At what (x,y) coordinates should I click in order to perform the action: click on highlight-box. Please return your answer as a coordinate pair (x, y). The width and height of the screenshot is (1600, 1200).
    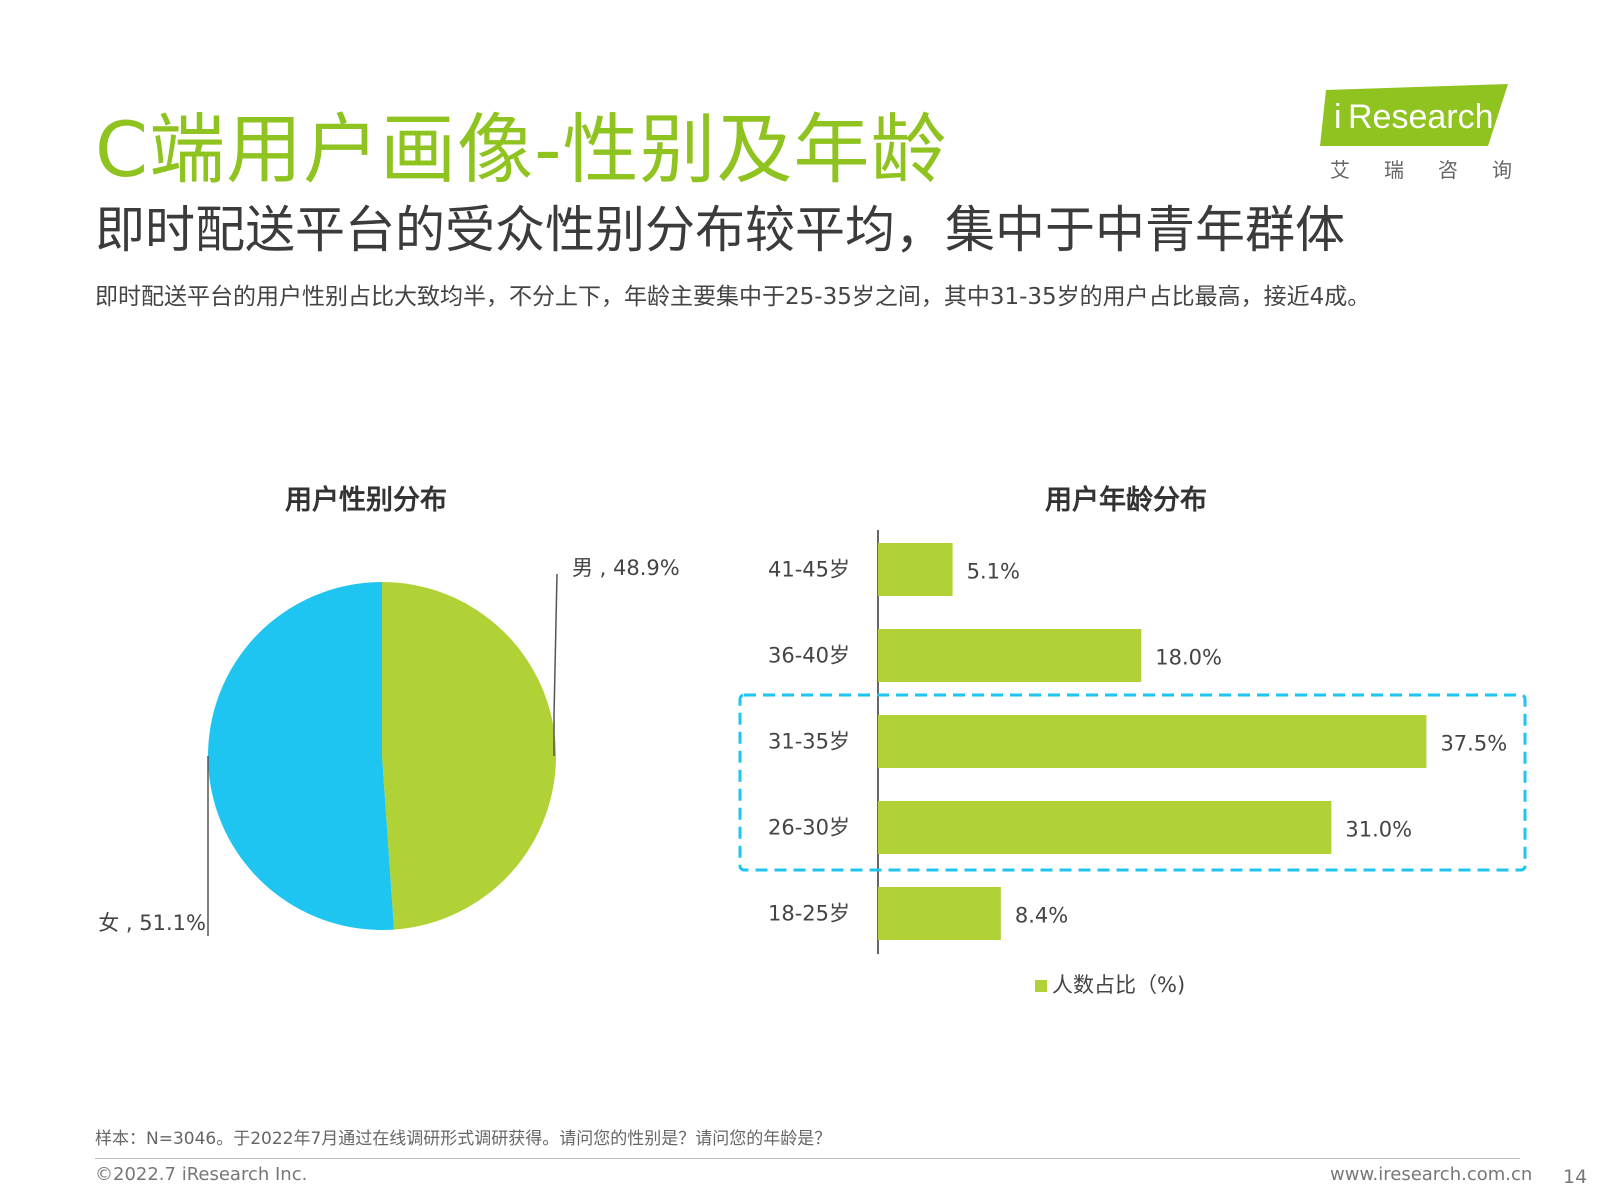
    Looking at the image, I should click on (1132, 782).